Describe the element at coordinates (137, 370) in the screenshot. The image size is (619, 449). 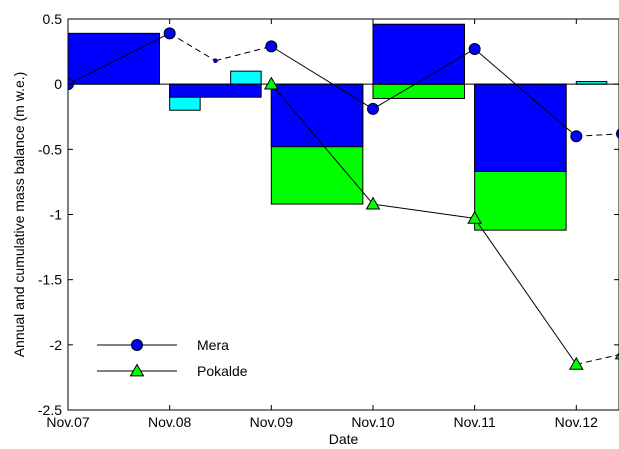
I see `legend-marker-pokalde` at that location.